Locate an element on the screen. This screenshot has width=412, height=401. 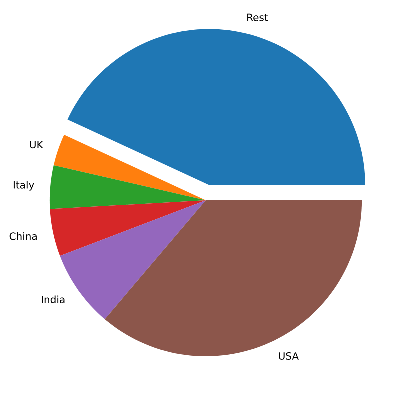
slice-label: UK is located at coordinates (37, 145).